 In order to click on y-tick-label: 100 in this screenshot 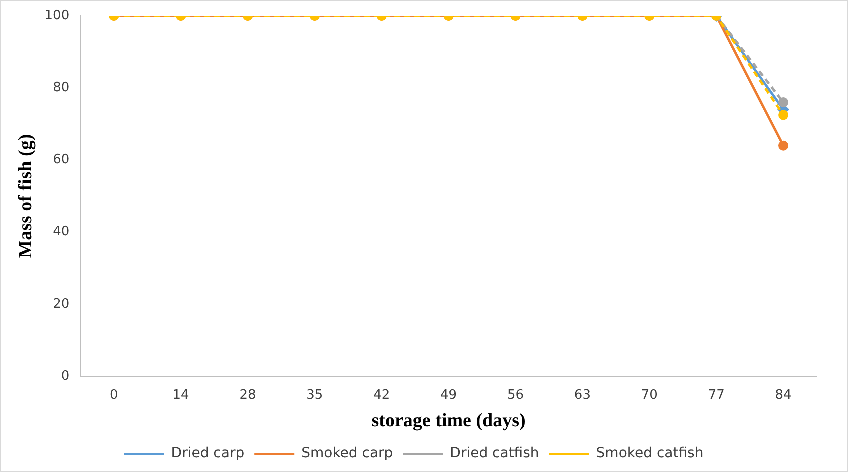, I will do `click(57, 16)`.